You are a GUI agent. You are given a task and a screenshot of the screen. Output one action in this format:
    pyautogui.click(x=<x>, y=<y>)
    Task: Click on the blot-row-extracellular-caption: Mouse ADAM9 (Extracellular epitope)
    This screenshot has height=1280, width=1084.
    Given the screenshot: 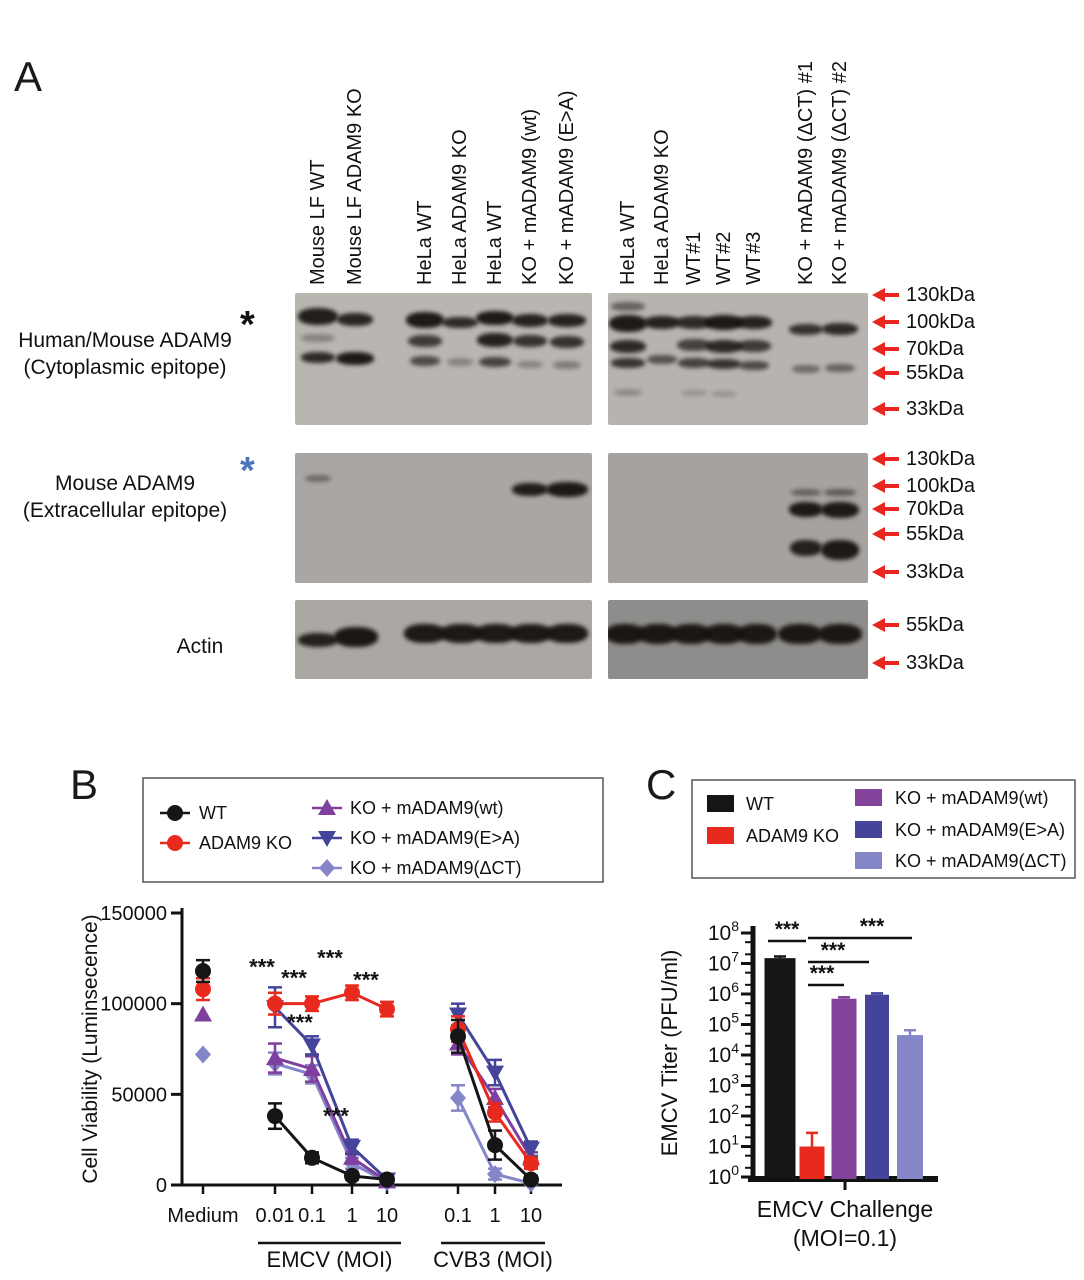 What is the action you would take?
    pyautogui.click(x=125, y=497)
    